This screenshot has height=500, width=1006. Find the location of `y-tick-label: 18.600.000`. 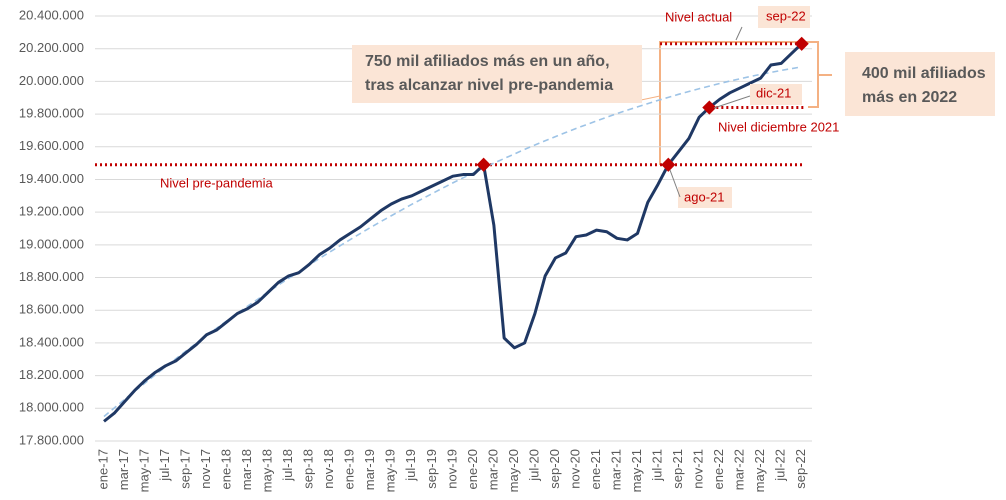

y-tick-label: 18.600.000 is located at coordinates (51, 309).